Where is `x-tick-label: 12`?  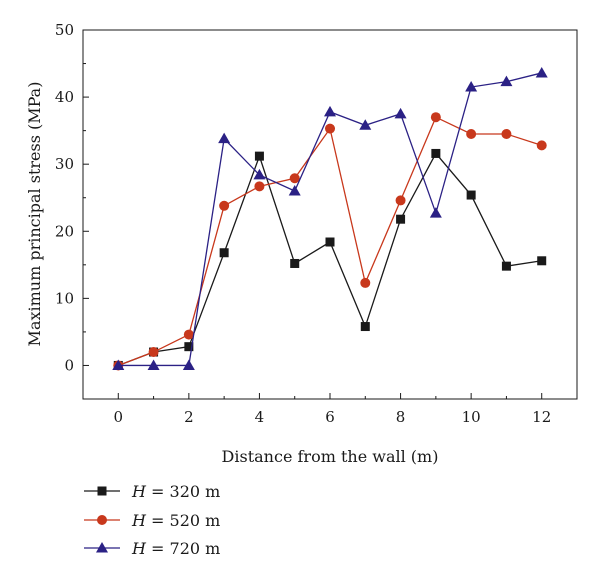
x-tick-label: 12 is located at coordinates (541, 417).